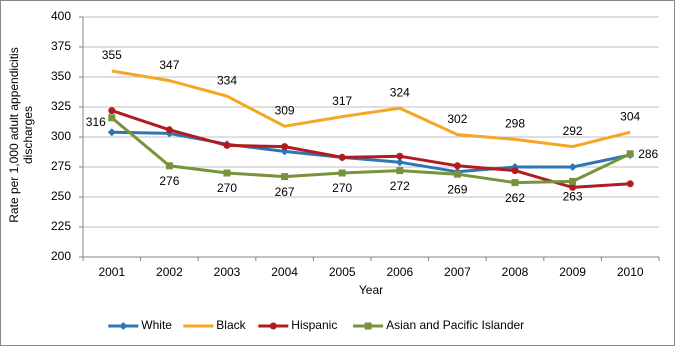 This screenshot has height=346, width=675. What do you see at coordinates (61, 106) in the screenshot?
I see `y-tick-label: 325` at bounding box center [61, 106].